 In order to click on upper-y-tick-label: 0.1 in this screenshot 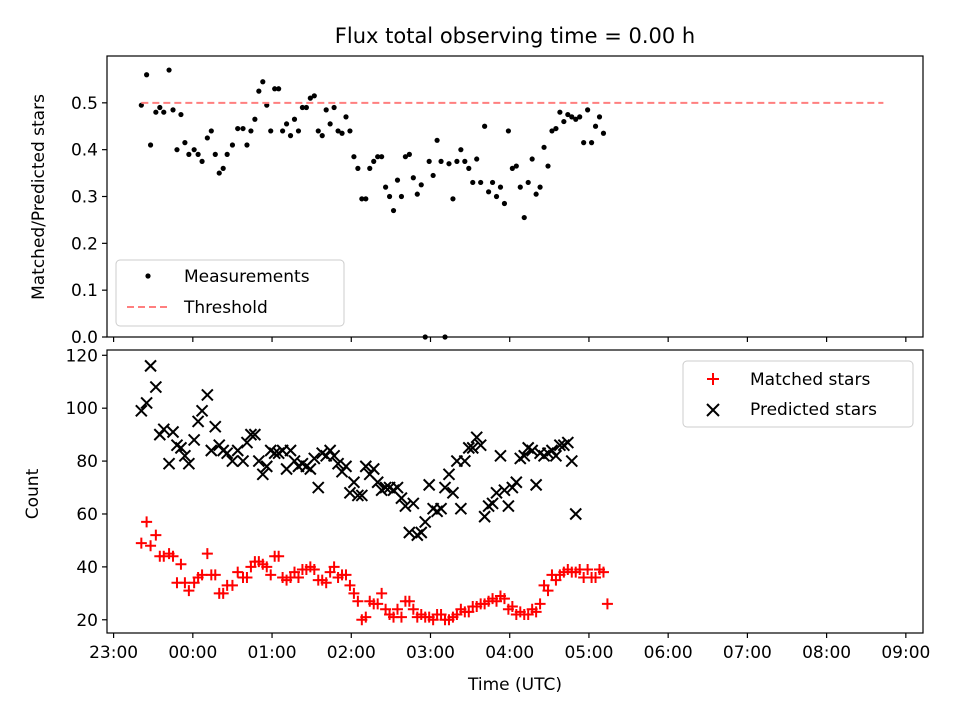, I will do `click(84, 291)`.